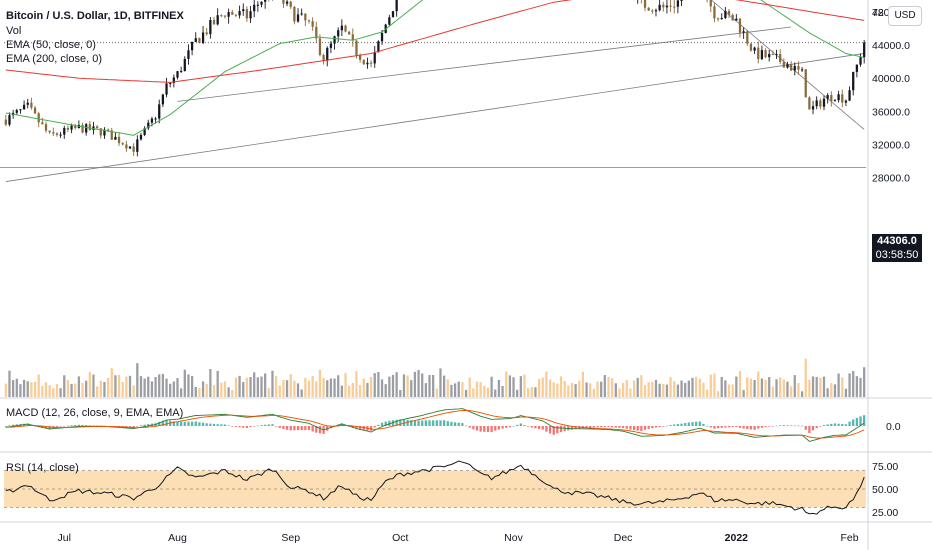 This screenshot has height=550, width=932. I want to click on ema50-legend: EMA (50, close, 0), so click(51, 45).